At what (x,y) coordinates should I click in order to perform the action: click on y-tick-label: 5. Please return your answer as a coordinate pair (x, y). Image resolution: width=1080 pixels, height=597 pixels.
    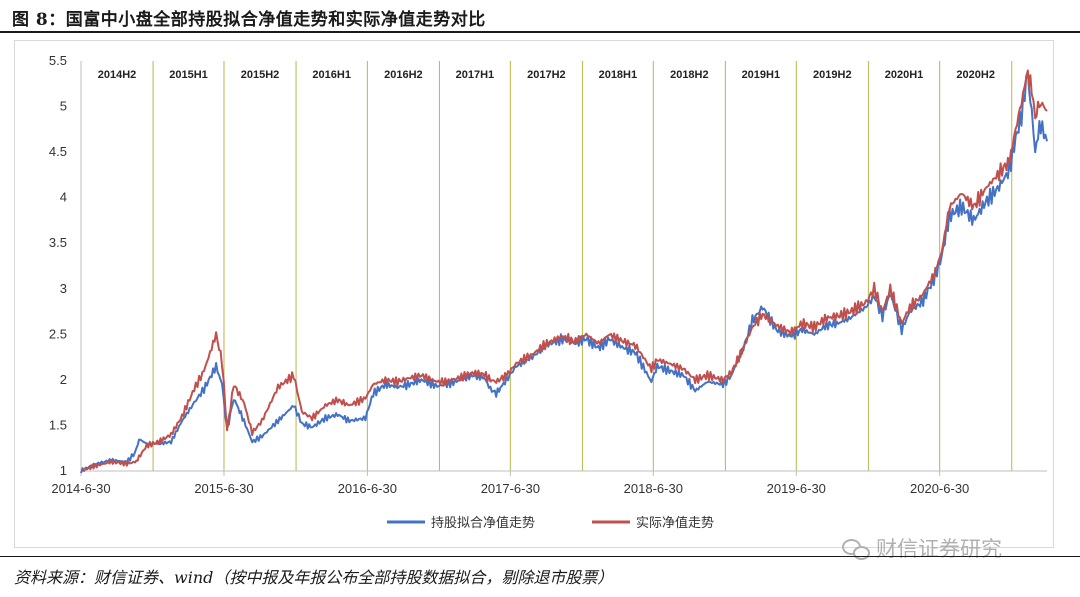
    Looking at the image, I should click on (63, 106).